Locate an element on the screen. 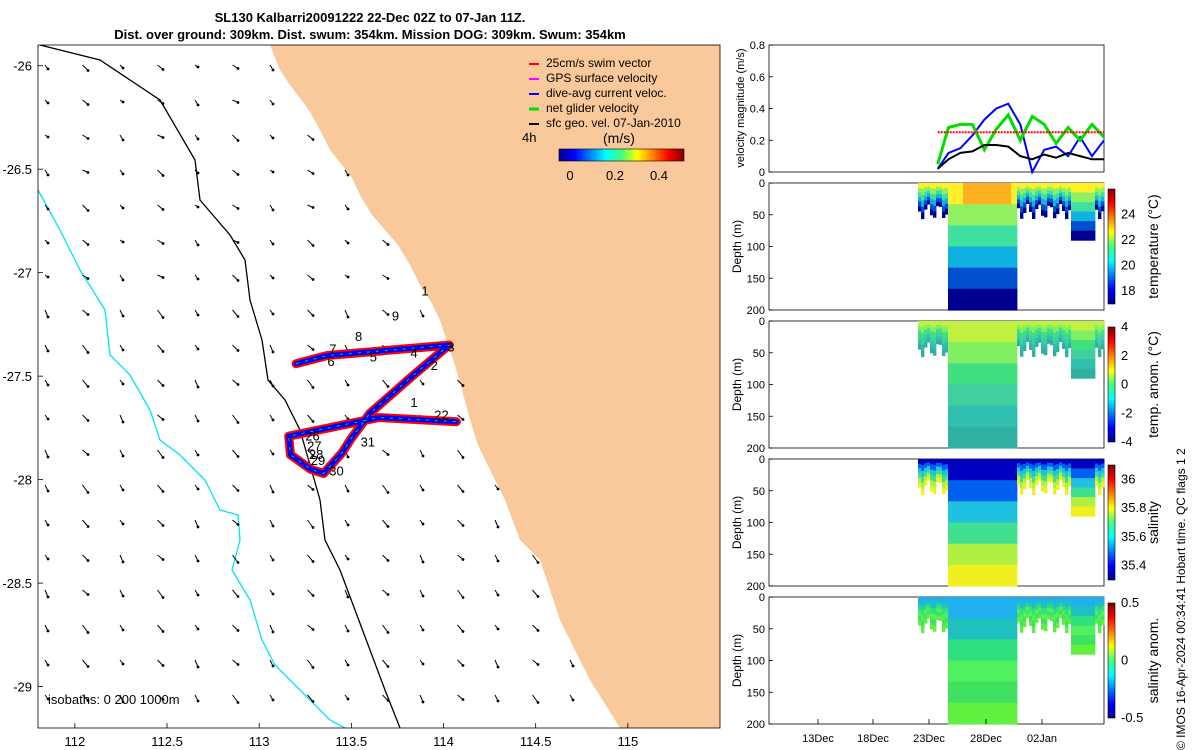 The image size is (1200, 750). colorbar-tick-label: -4 is located at coordinates (1127, 441).